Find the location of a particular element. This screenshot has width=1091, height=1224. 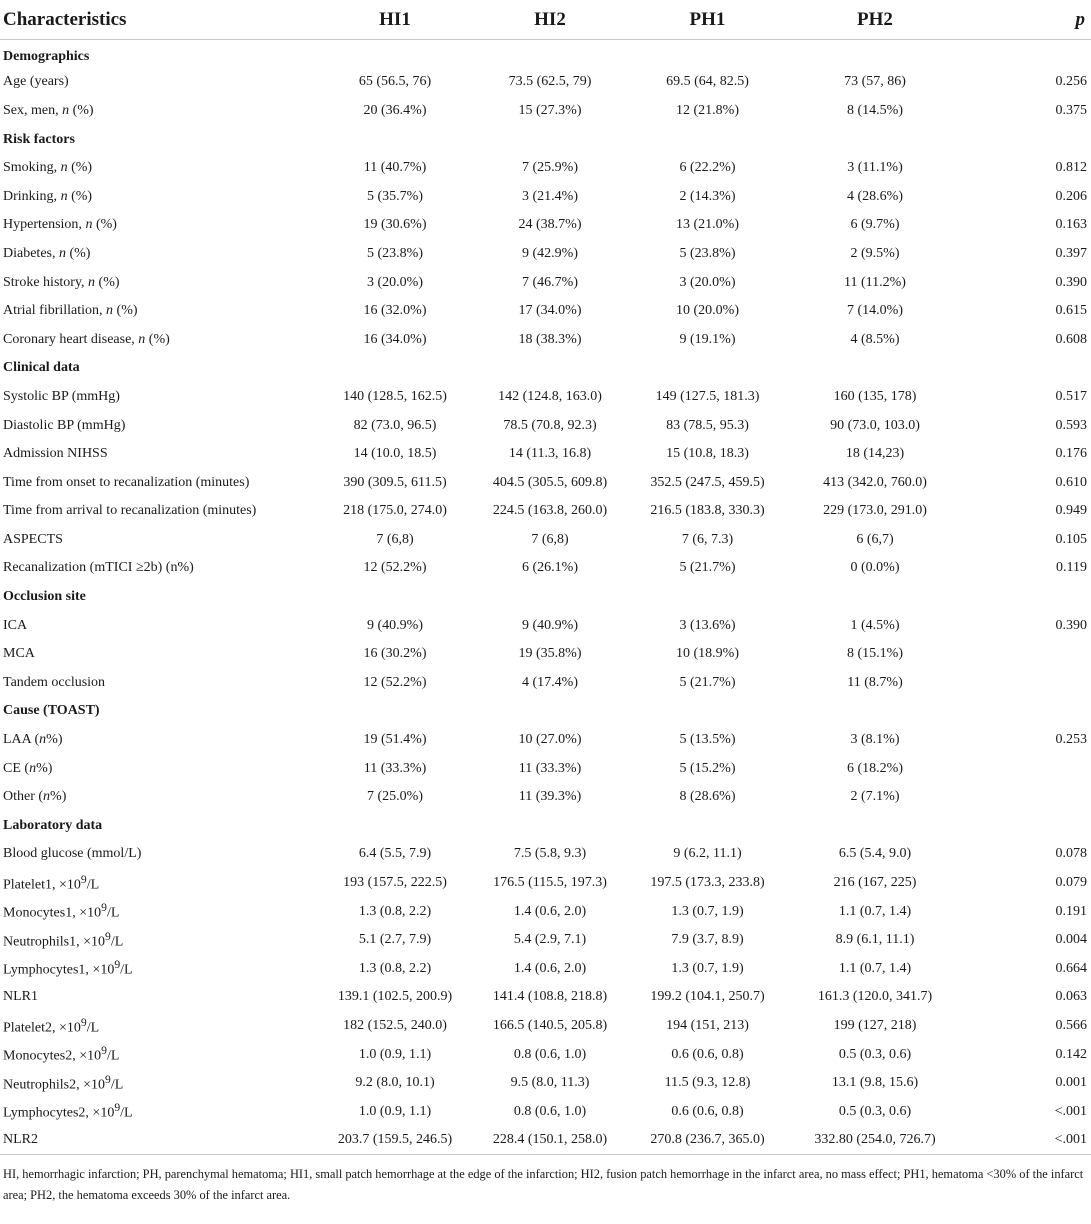

cell-p-value: 0.063 is located at coordinates (1071, 997).